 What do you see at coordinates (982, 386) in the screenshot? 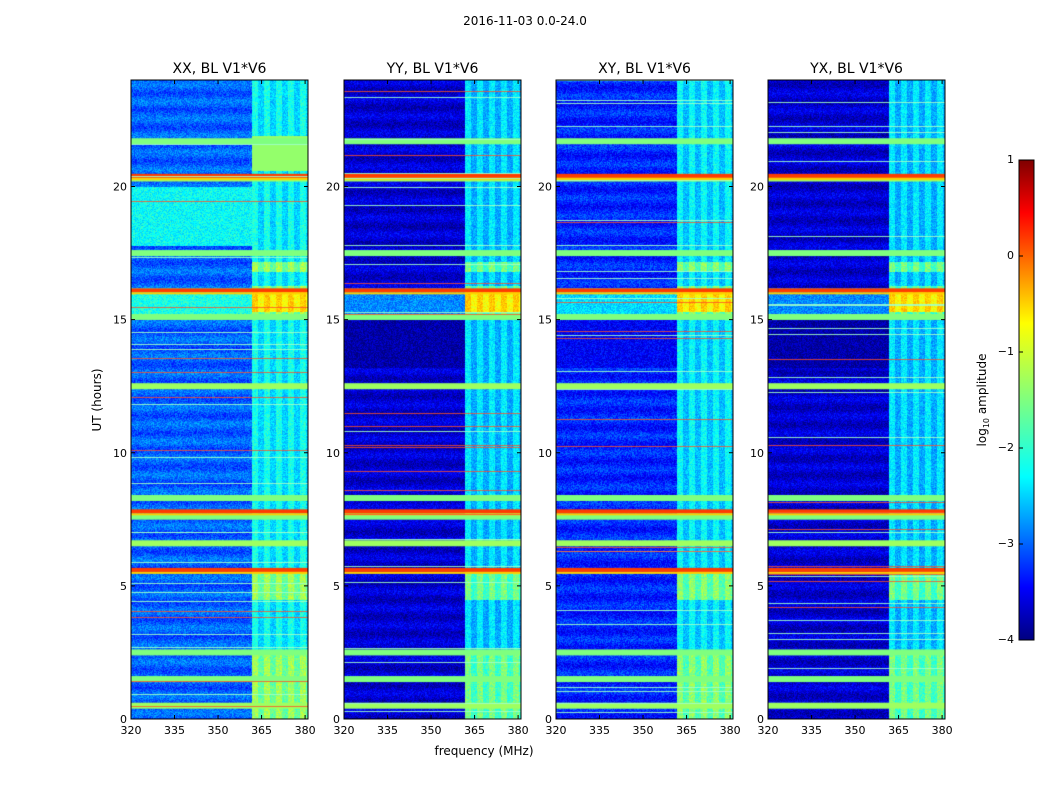
I see `colorbar-label-suffix: amplitude` at bounding box center [982, 386].